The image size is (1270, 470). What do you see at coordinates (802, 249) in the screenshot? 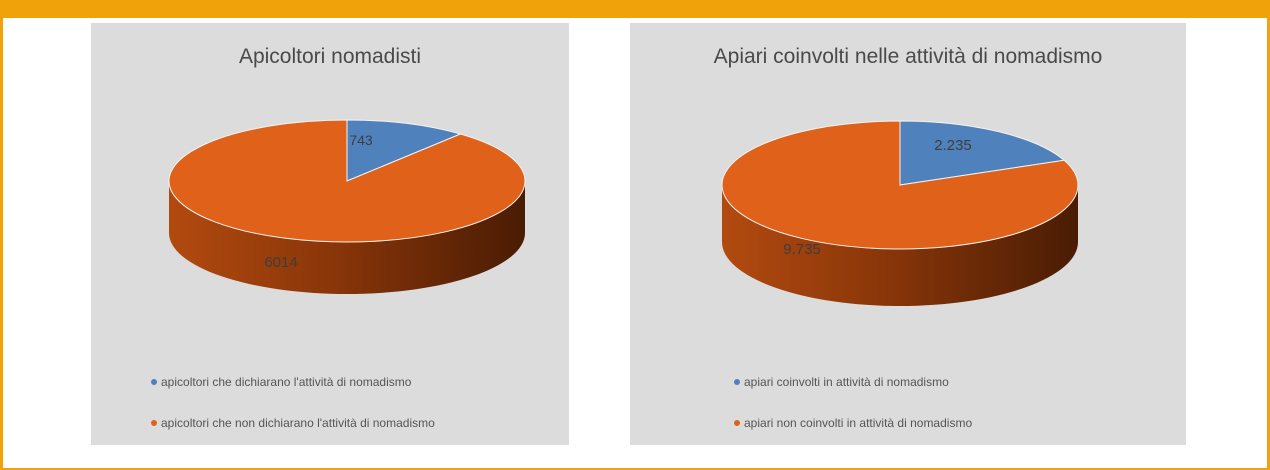
I see `pie-data-label-1: 9.735` at bounding box center [802, 249].